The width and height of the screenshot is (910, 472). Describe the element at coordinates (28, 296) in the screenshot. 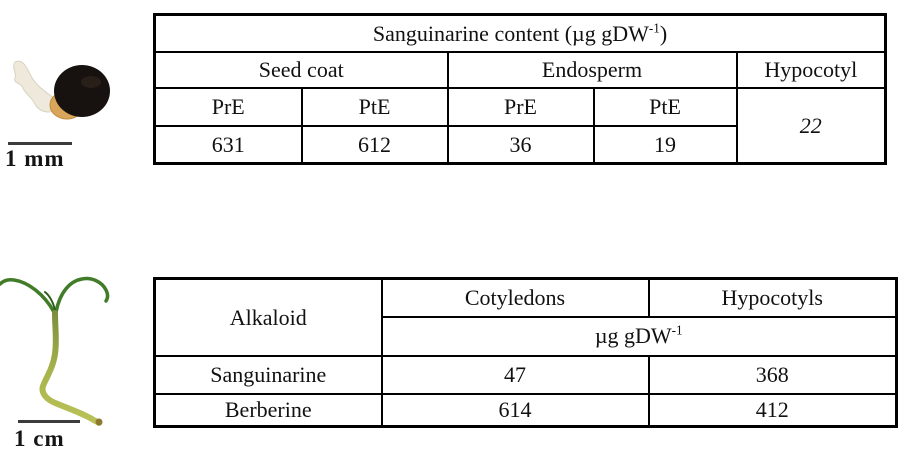

I see `cotyledon-left-blade` at that location.